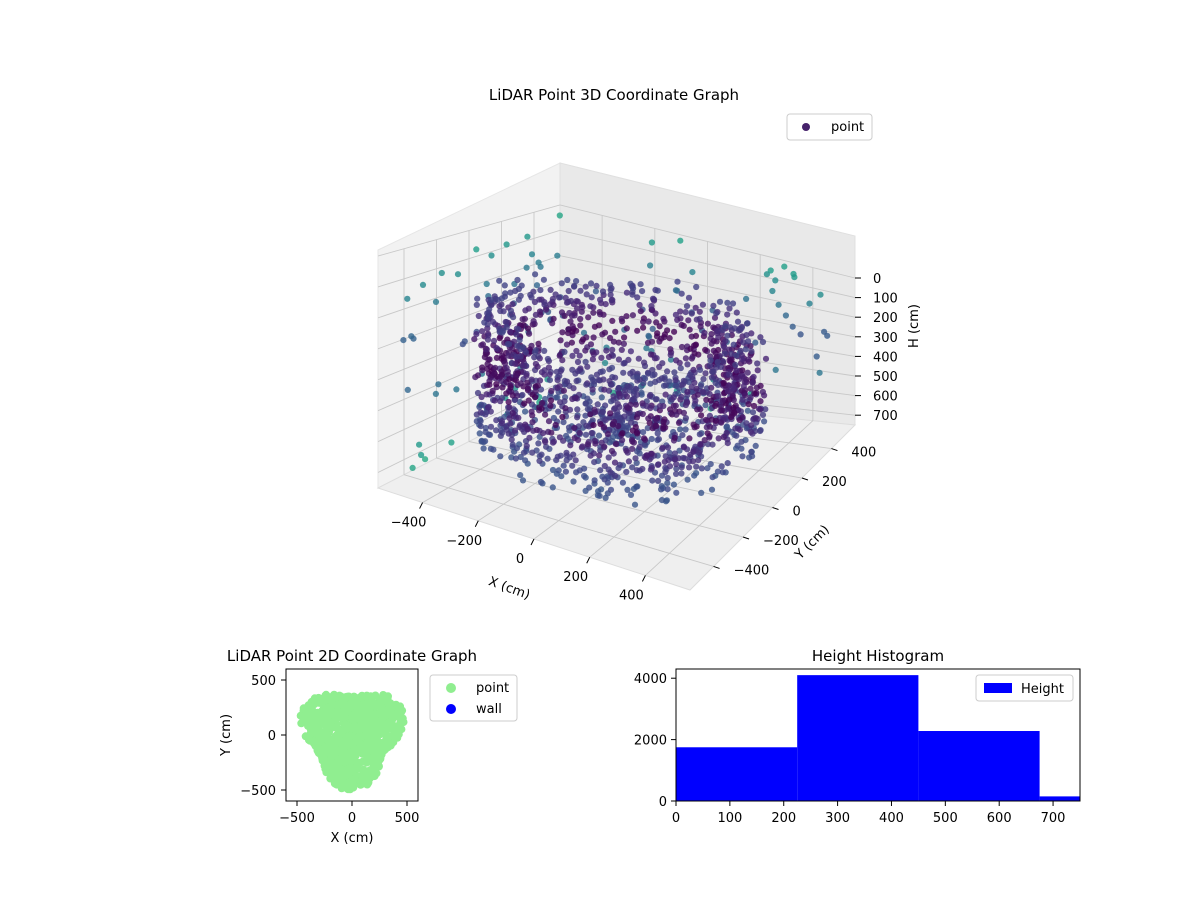 The width and height of the screenshot is (1200, 900). What do you see at coordinates (1042, 689) in the screenshot?
I see `legend-hist-label: Height` at bounding box center [1042, 689].